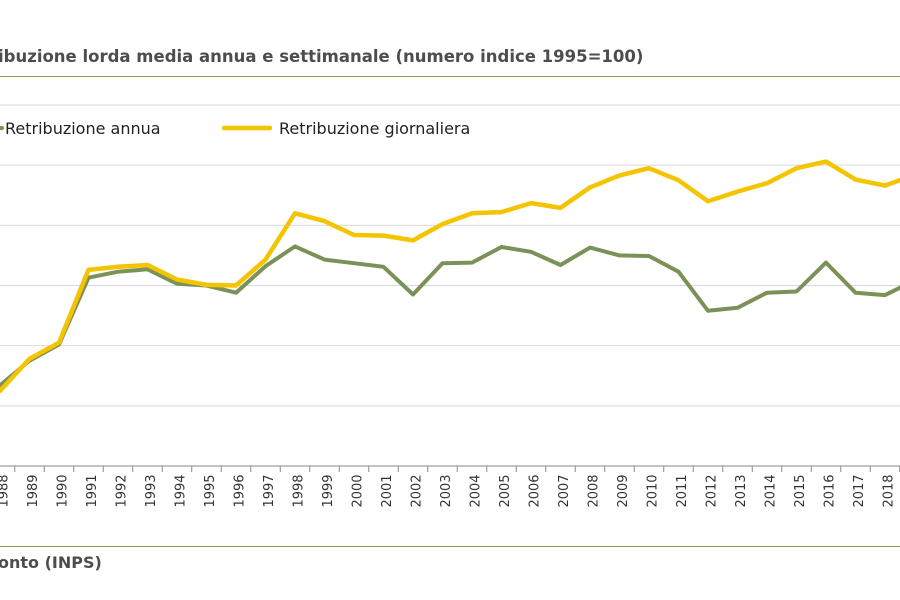 This screenshot has height=600, width=900. I want to click on x-tick-label: 2015, so click(800, 490).